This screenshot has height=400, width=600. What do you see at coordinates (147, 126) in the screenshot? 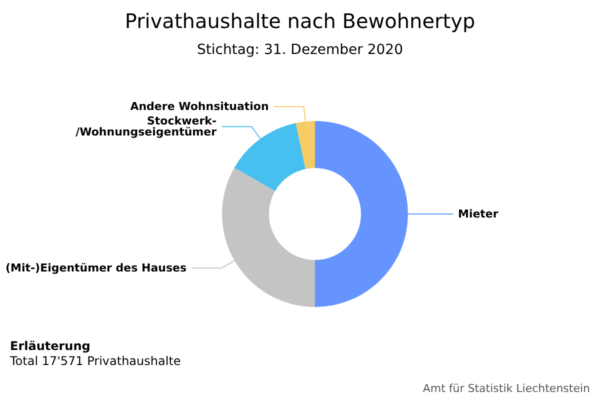
I see `slice-label: Stockwerk- /Wohnungseigentümer` at bounding box center [147, 126].